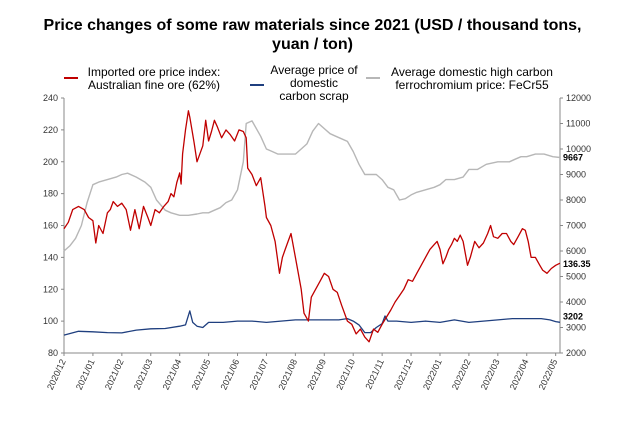 This screenshot has height=436, width=625. Describe the element at coordinates (373, 78) in the screenshot. I see `legend-swatch-ferro` at that location.